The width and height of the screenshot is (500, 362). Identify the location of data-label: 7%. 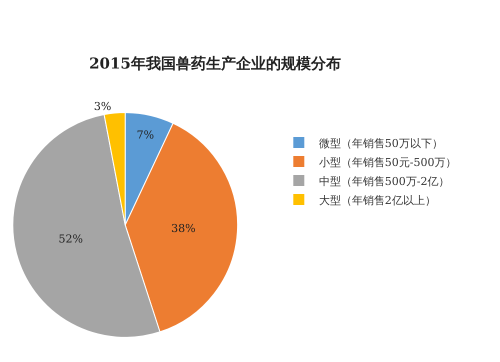
(145, 135).